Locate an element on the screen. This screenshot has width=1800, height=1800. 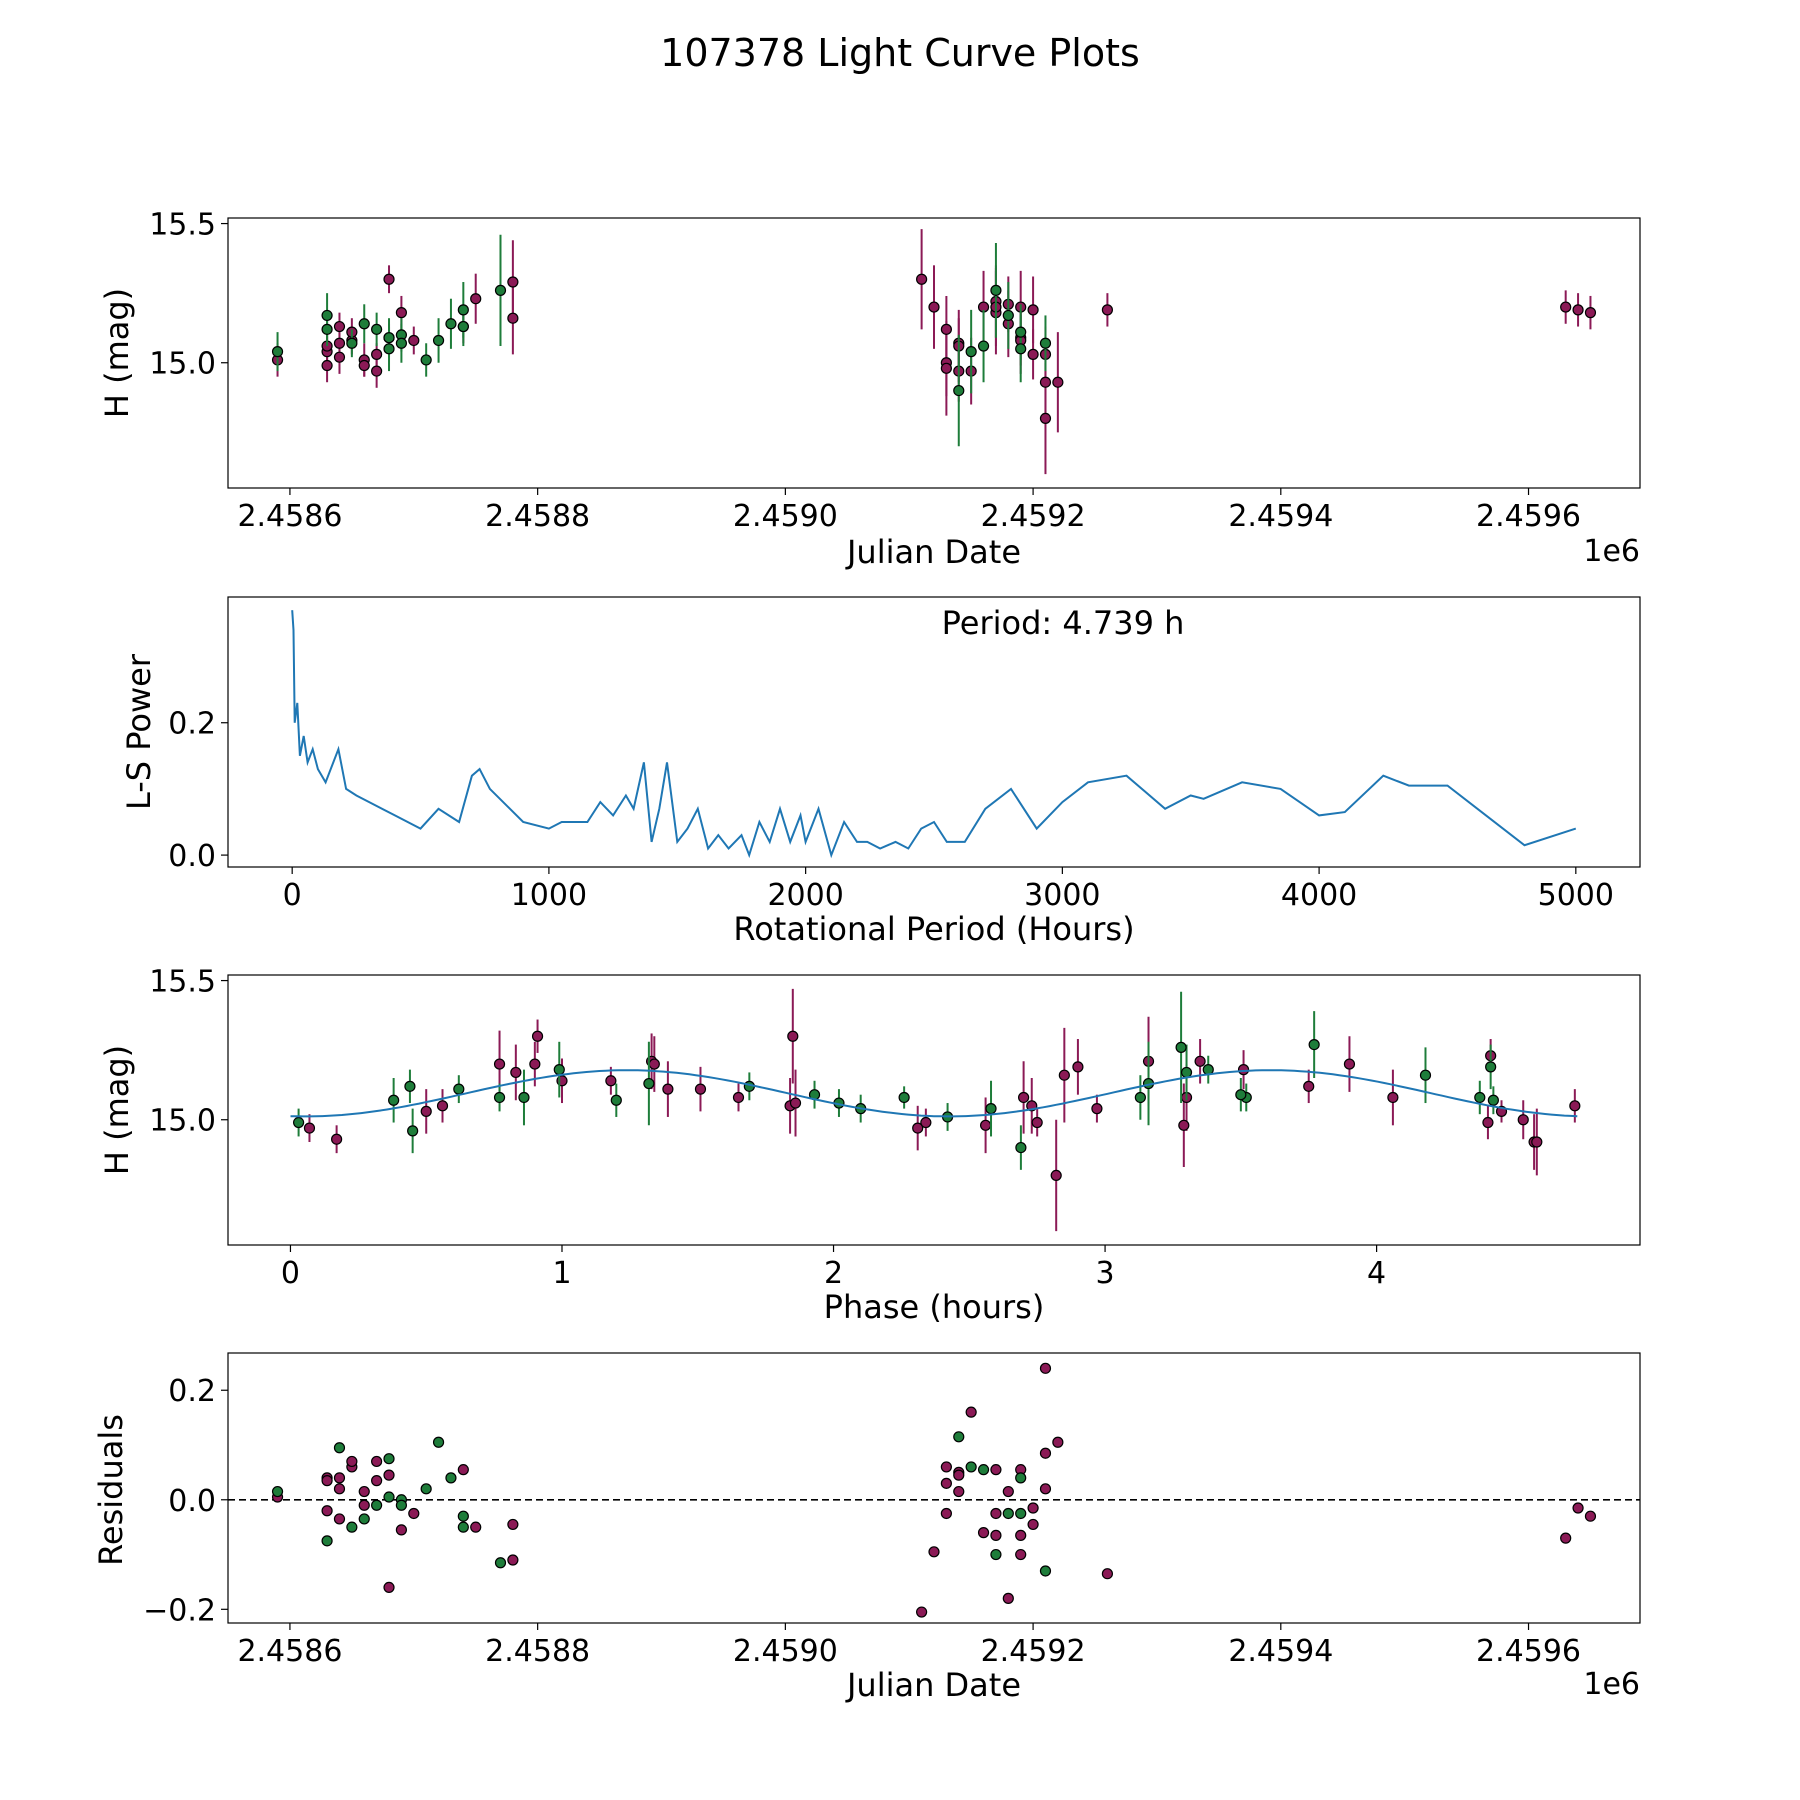
lightcurve-marks is located at coordinates (934, 352).